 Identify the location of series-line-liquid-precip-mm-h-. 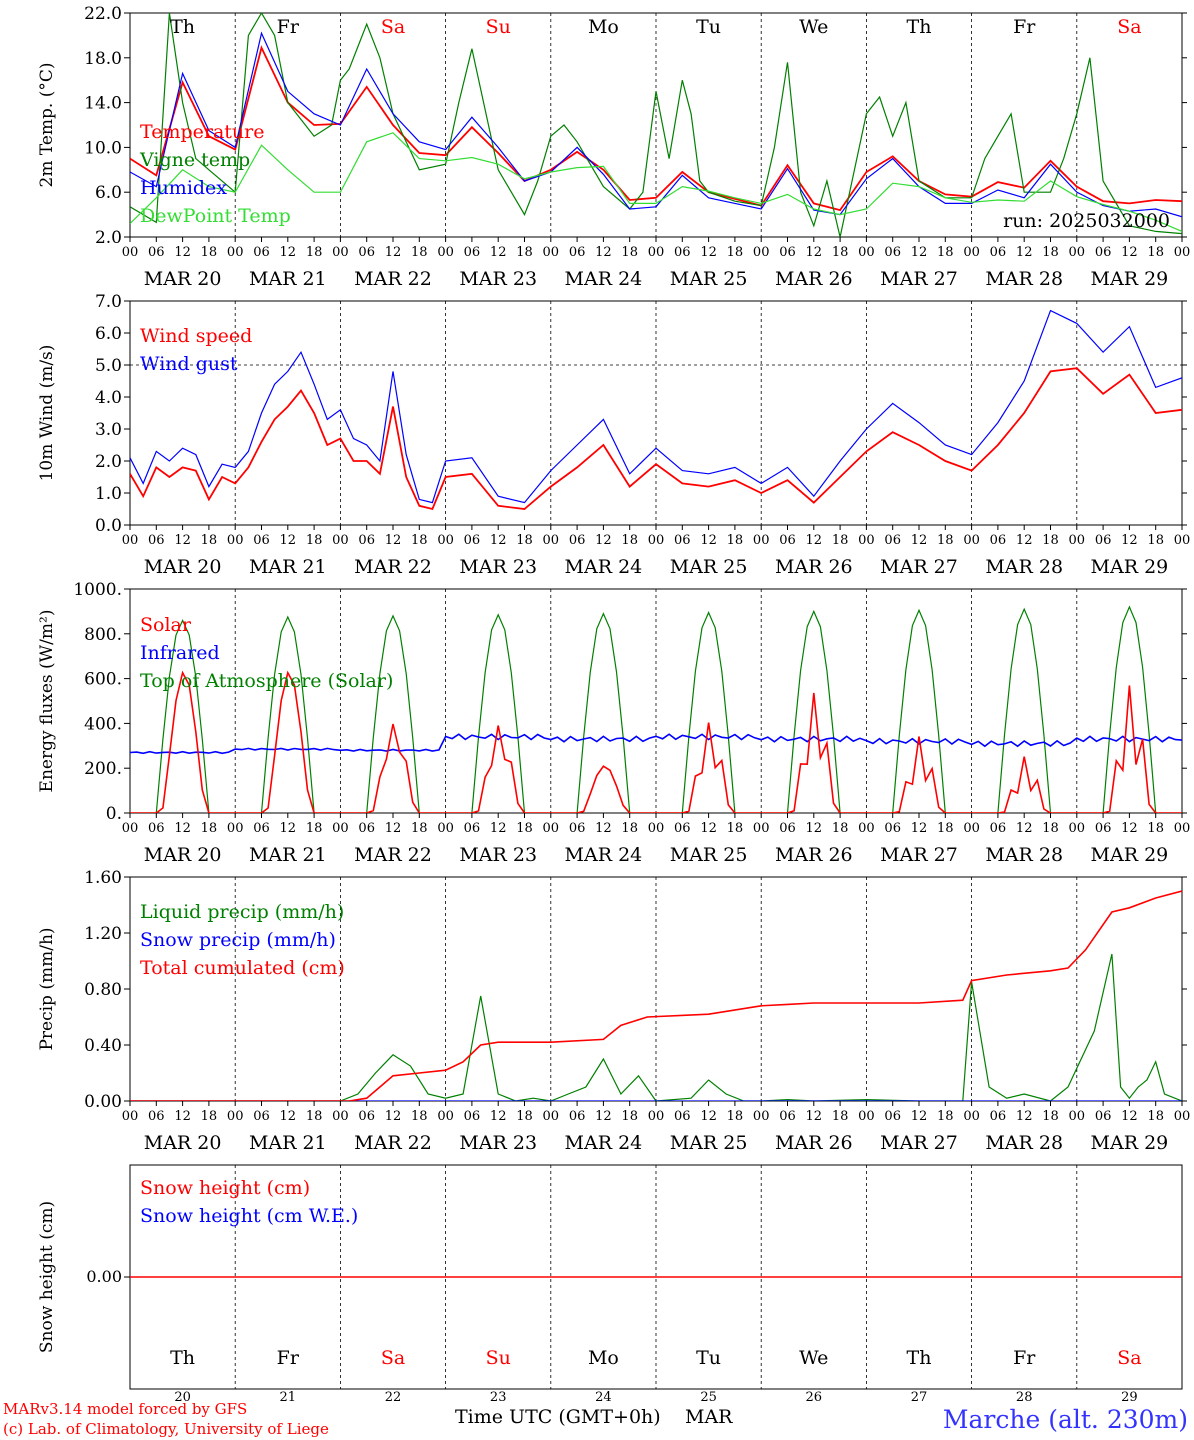
(656, 1027).